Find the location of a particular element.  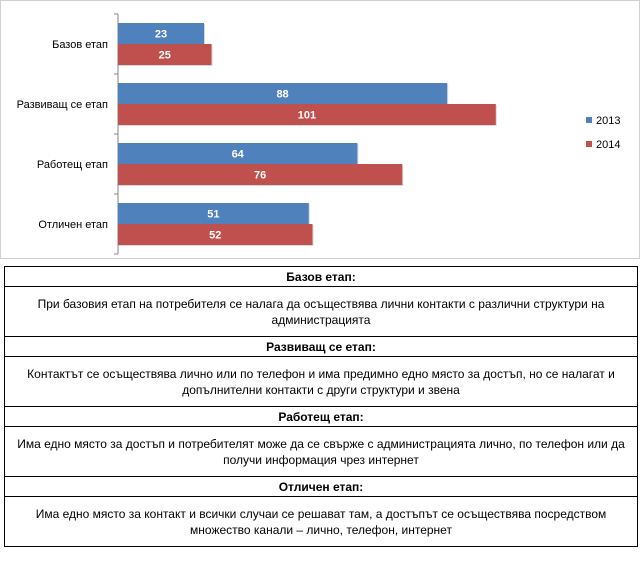

category-label: Работещ етап is located at coordinates (72, 165).